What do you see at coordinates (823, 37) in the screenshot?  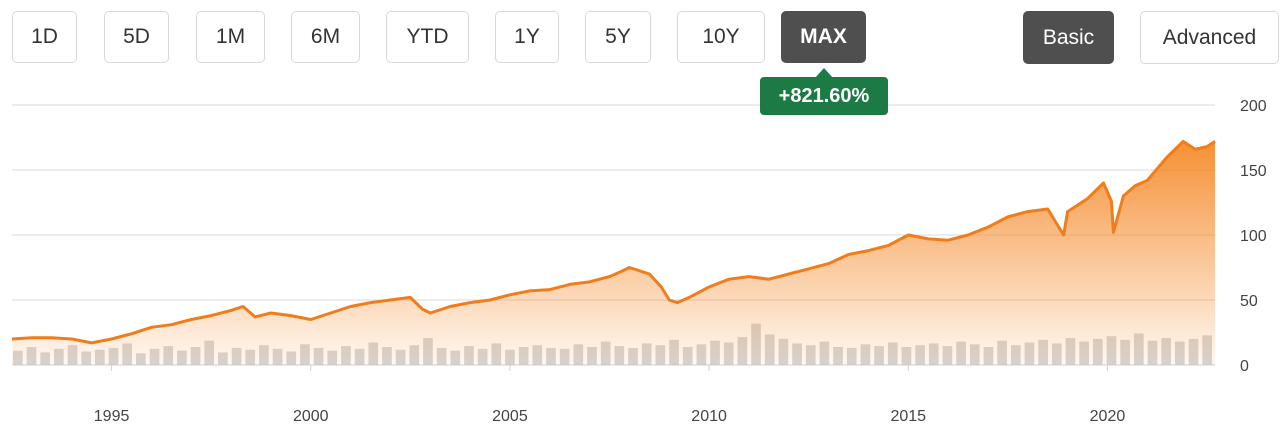 I see `range-button-max: MAX` at bounding box center [823, 37].